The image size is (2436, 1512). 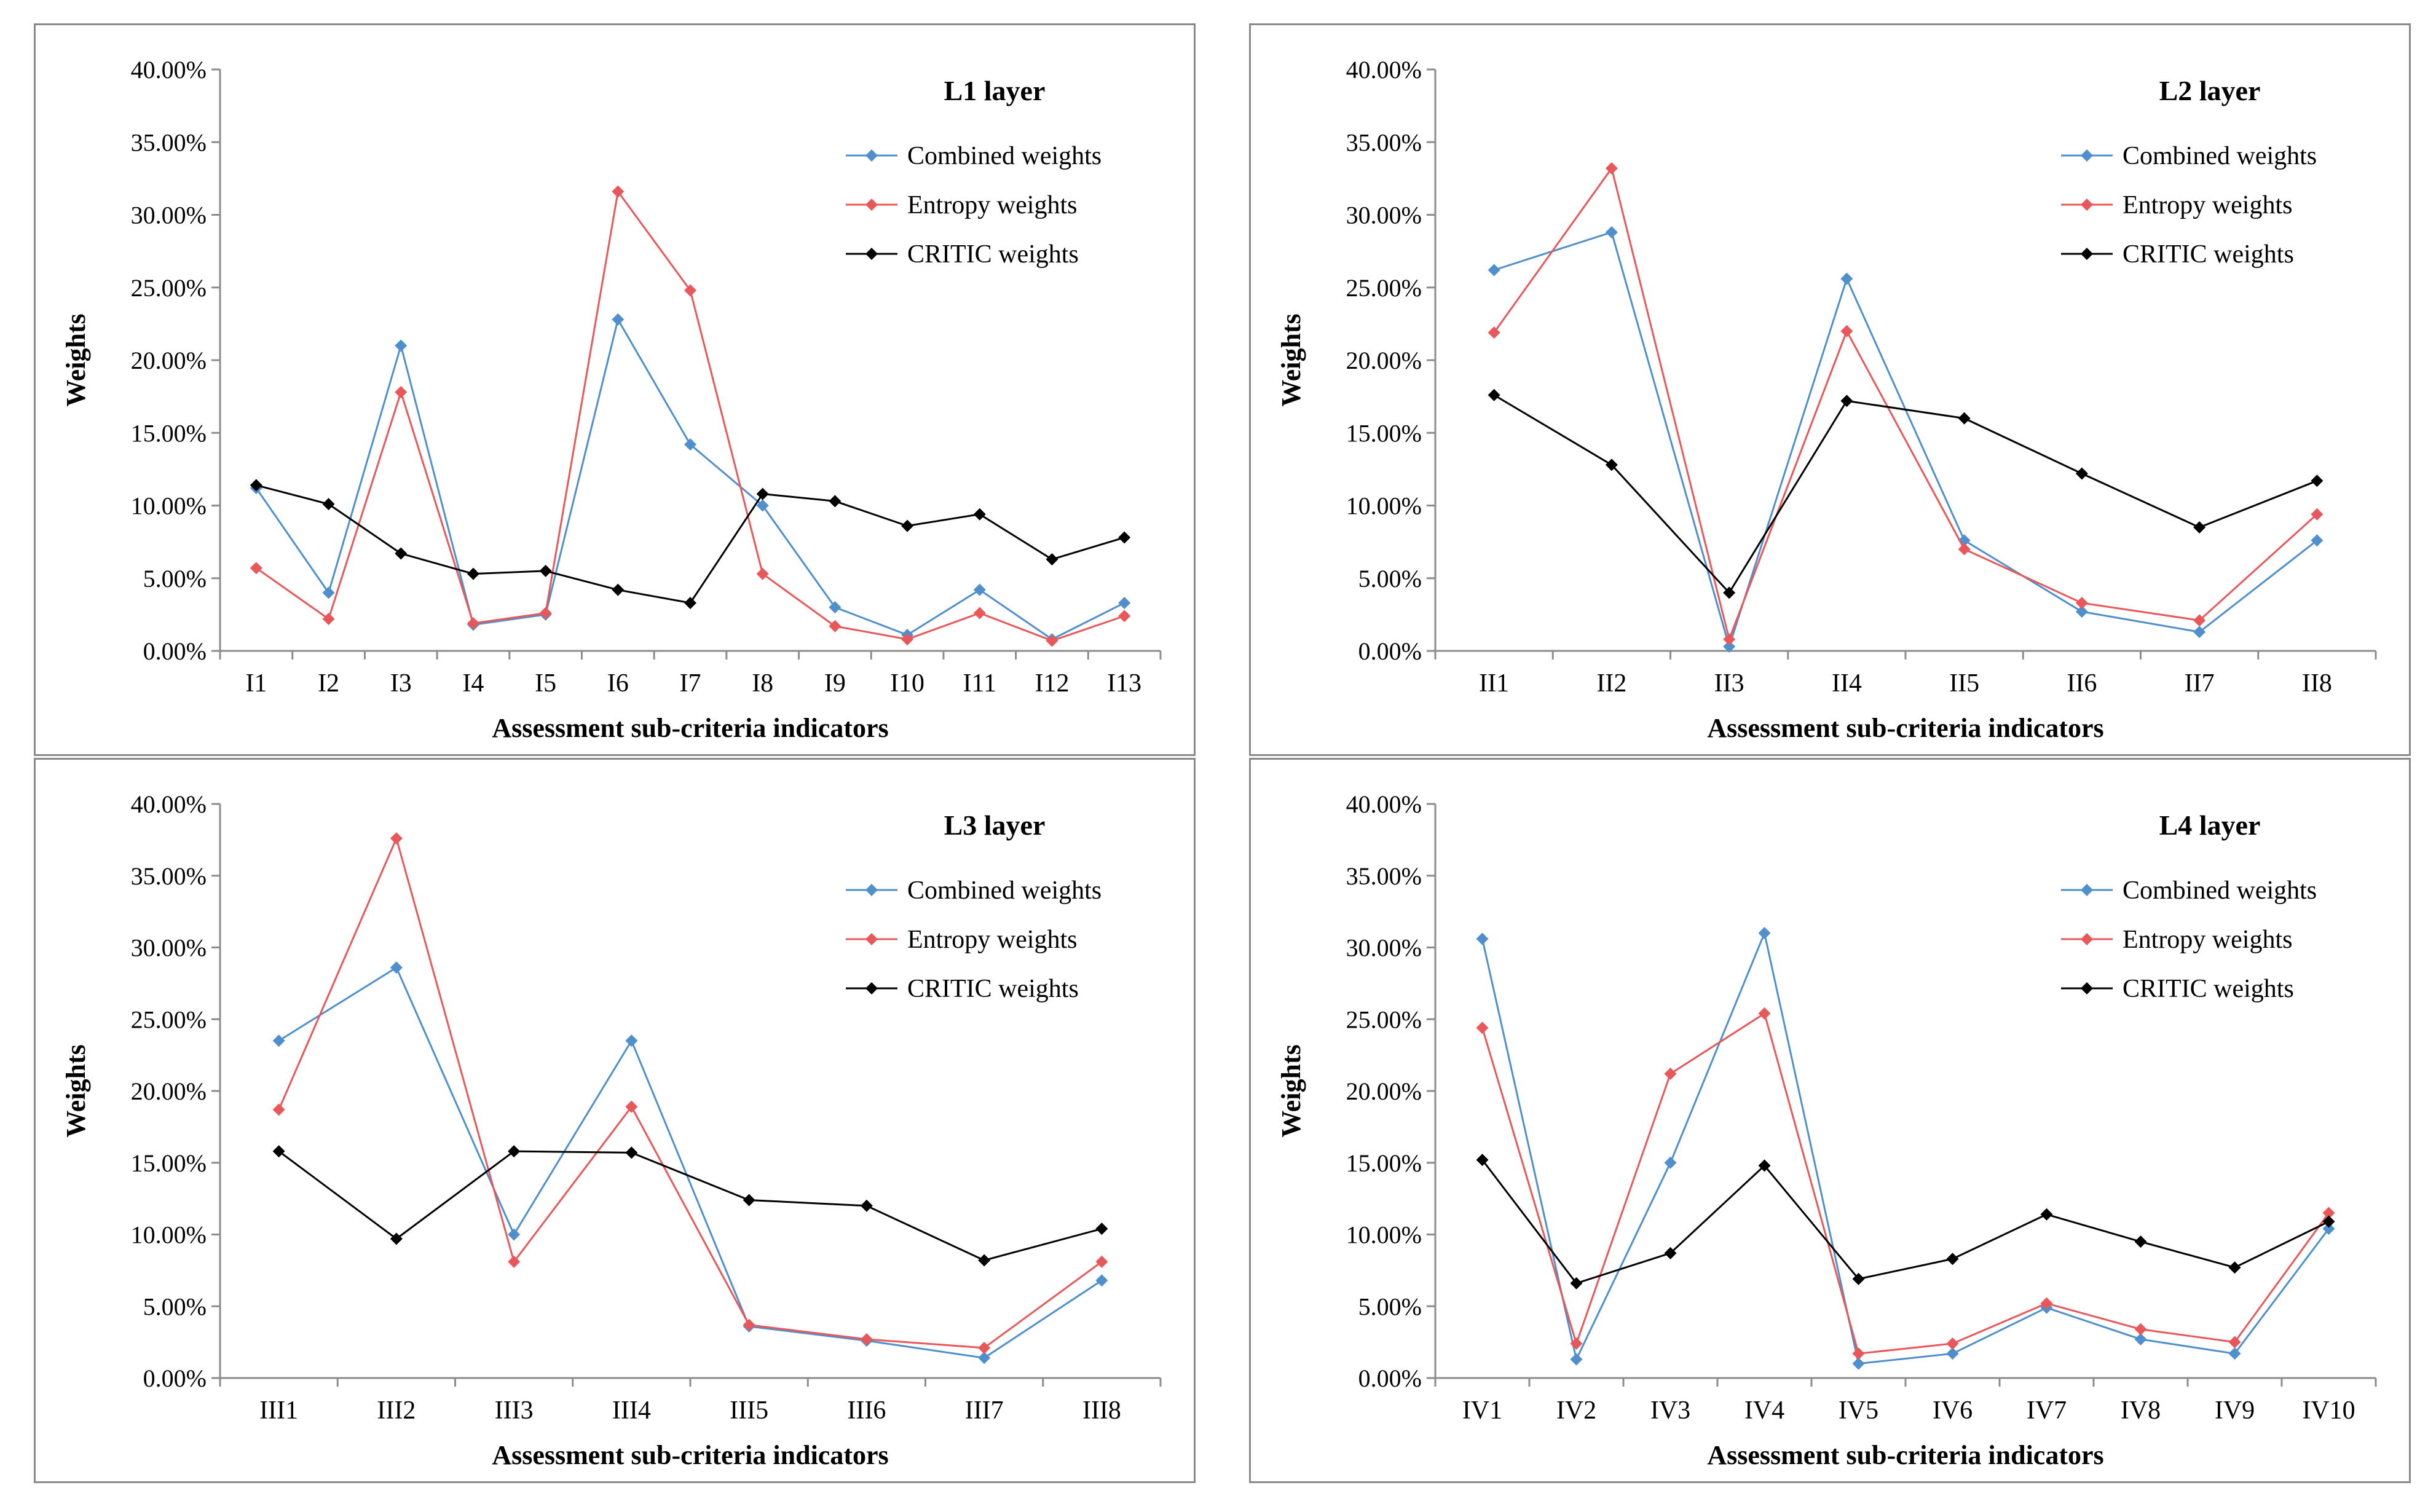 I want to click on x-tick-label: I10, so click(x=907, y=683).